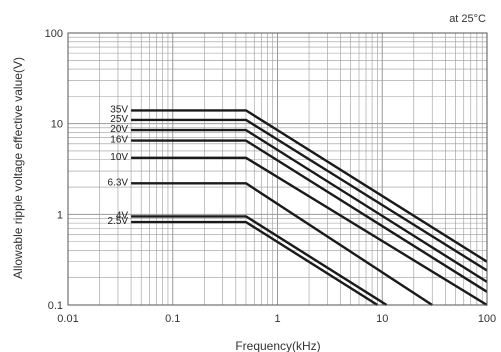 This screenshot has width=501, height=352. What do you see at coordinates (117, 221) in the screenshot?
I see `series-label: 2.5V` at bounding box center [117, 221].